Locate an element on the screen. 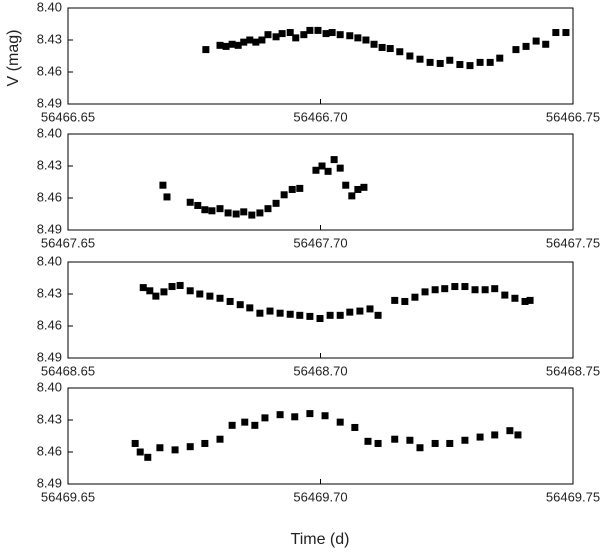 The image size is (604, 552). x-tick-label: 56468.65 is located at coordinates (68, 370).